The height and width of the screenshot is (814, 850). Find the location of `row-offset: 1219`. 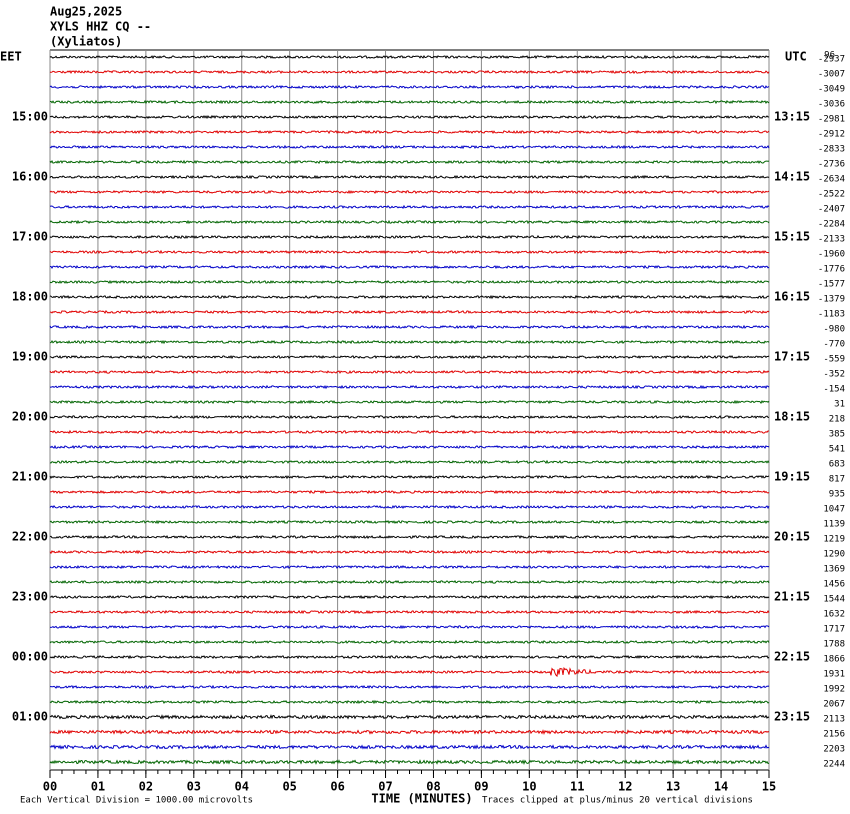

row-offset: 1219 is located at coordinates (834, 540).